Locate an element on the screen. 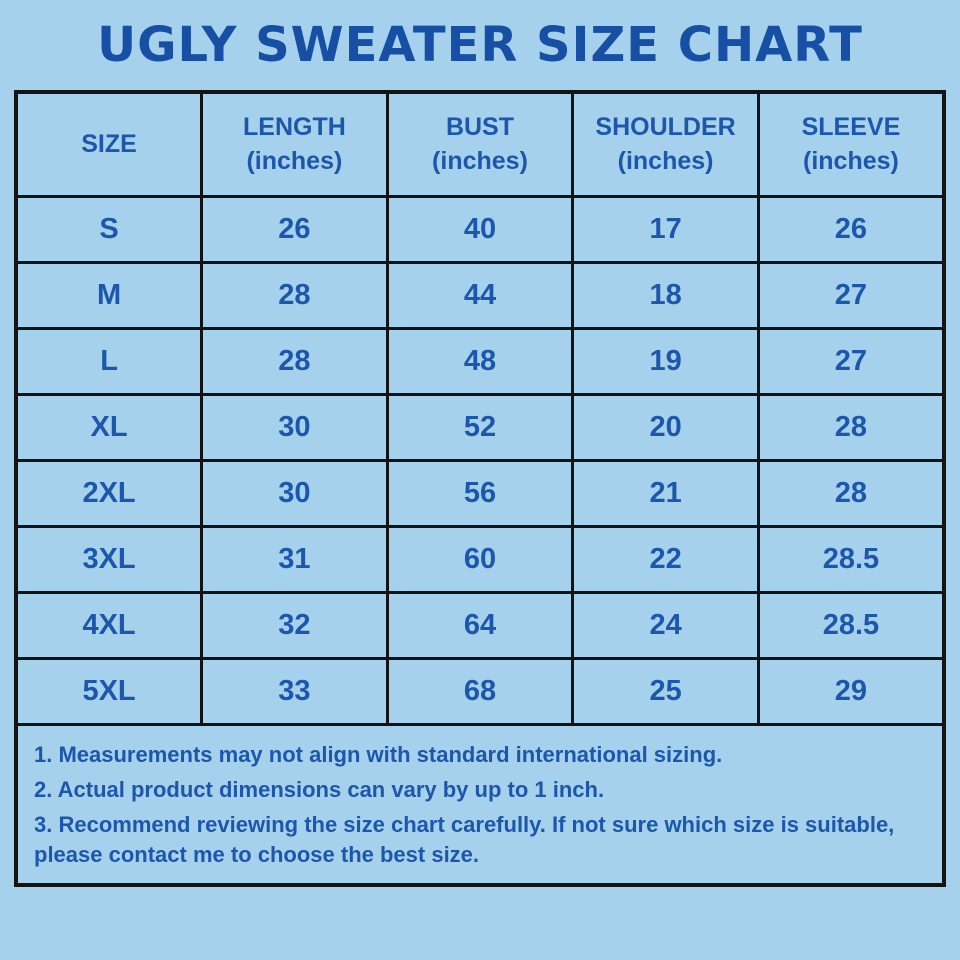  value-cell: 68 is located at coordinates (480, 691).